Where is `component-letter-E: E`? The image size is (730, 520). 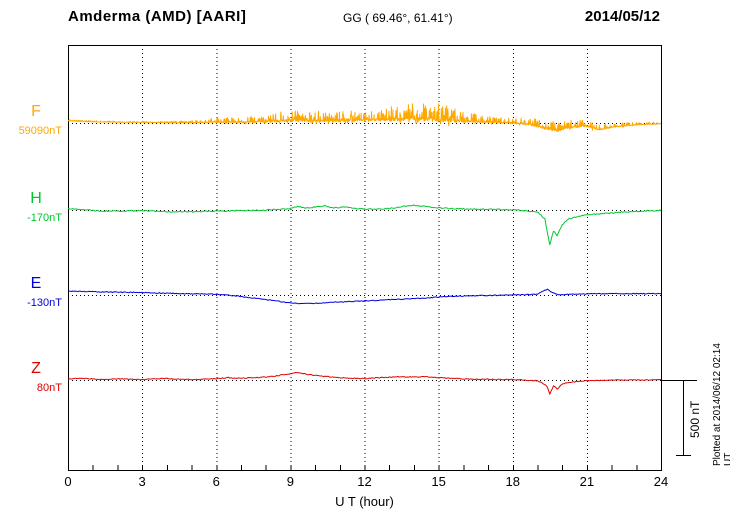 component-letter-E: E is located at coordinates (36, 283).